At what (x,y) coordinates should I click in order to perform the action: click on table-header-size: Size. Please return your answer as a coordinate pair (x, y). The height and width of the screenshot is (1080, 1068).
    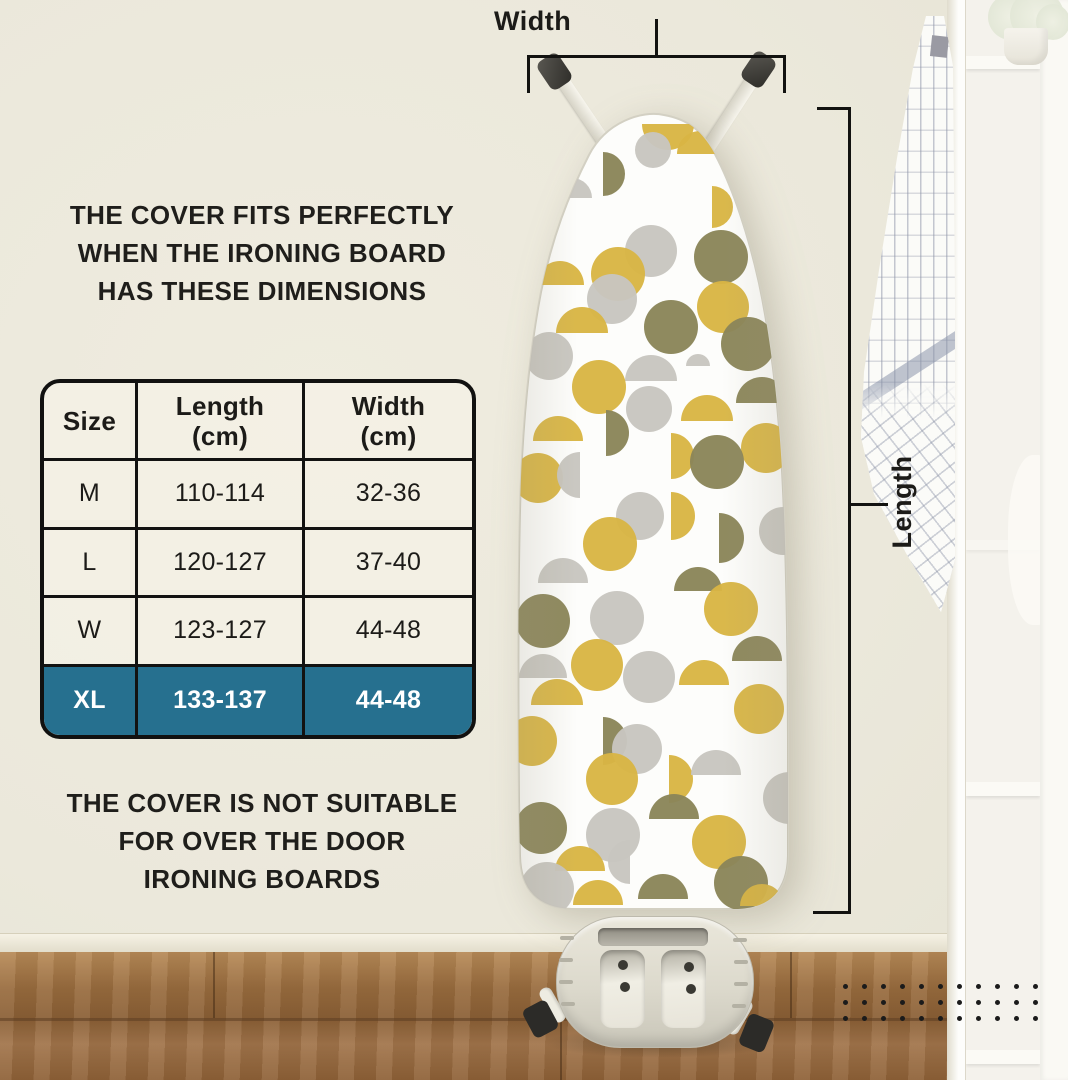
    Looking at the image, I should click on (91, 422).